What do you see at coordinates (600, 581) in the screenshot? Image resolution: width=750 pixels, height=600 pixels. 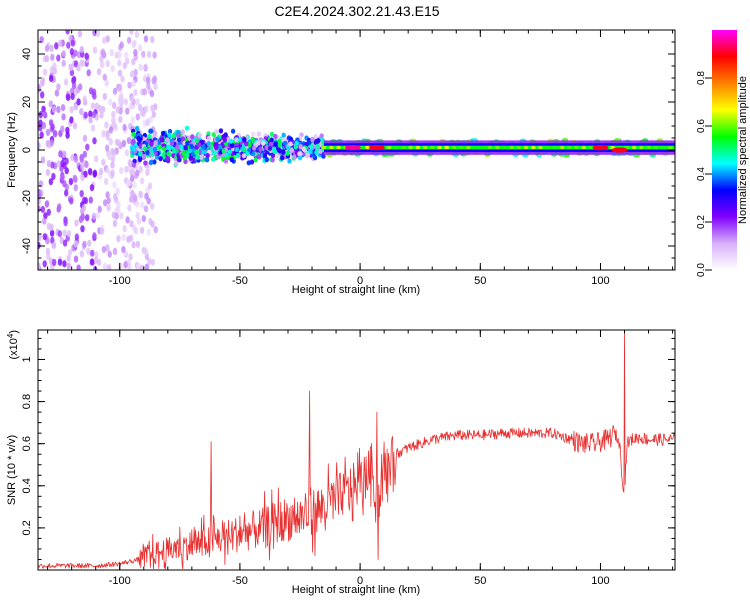 I see `x-tick-label: 100` at bounding box center [600, 581].